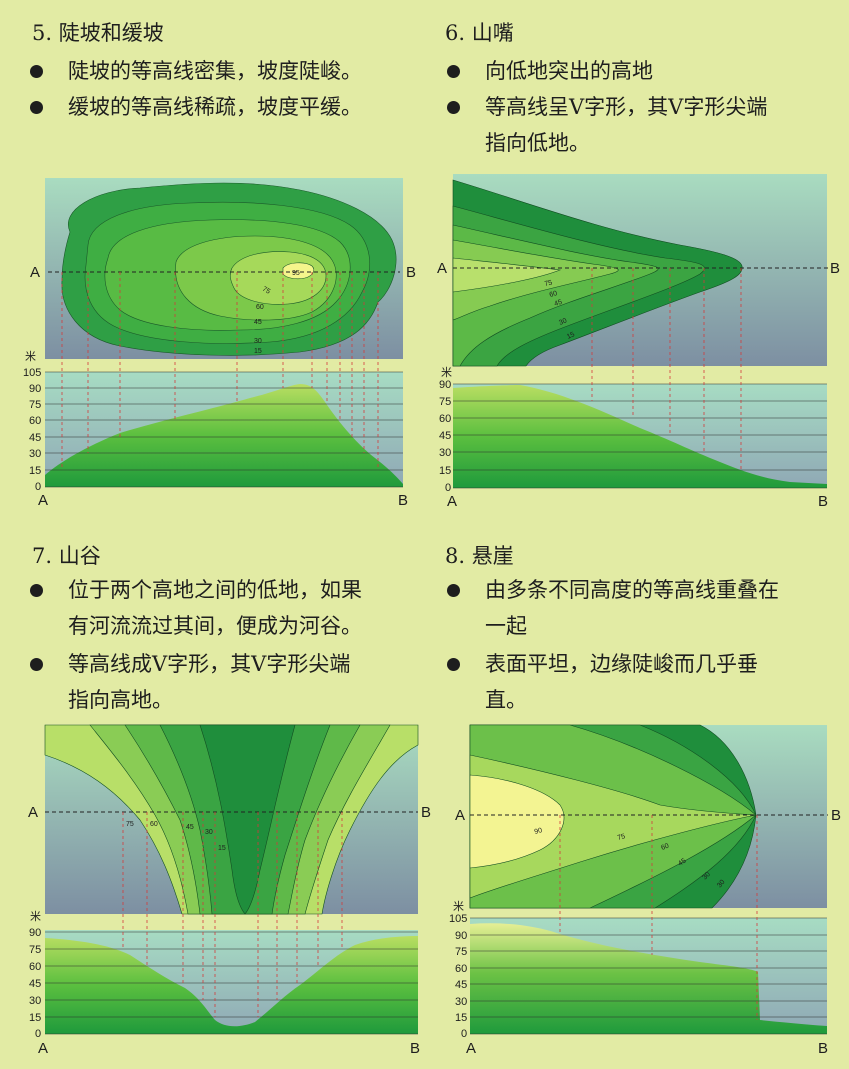 This screenshot has width=849, height=1069. What do you see at coordinates (231, 923) in the screenshot?
I see `panel7-profile` at bounding box center [231, 923].